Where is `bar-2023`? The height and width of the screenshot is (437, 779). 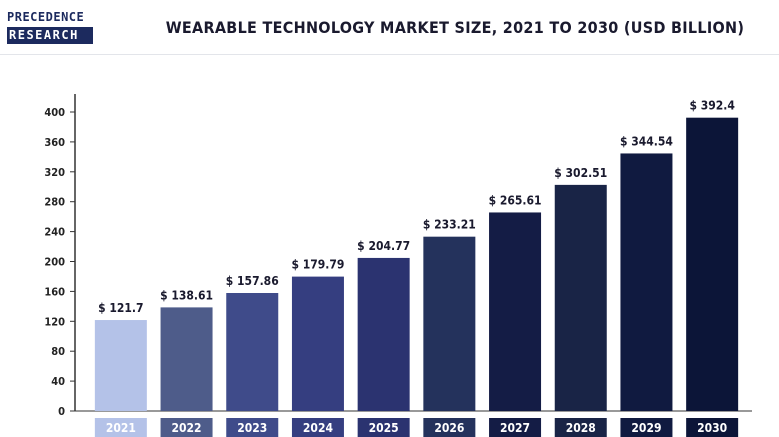
bar-2023 is located at coordinates (252, 351).